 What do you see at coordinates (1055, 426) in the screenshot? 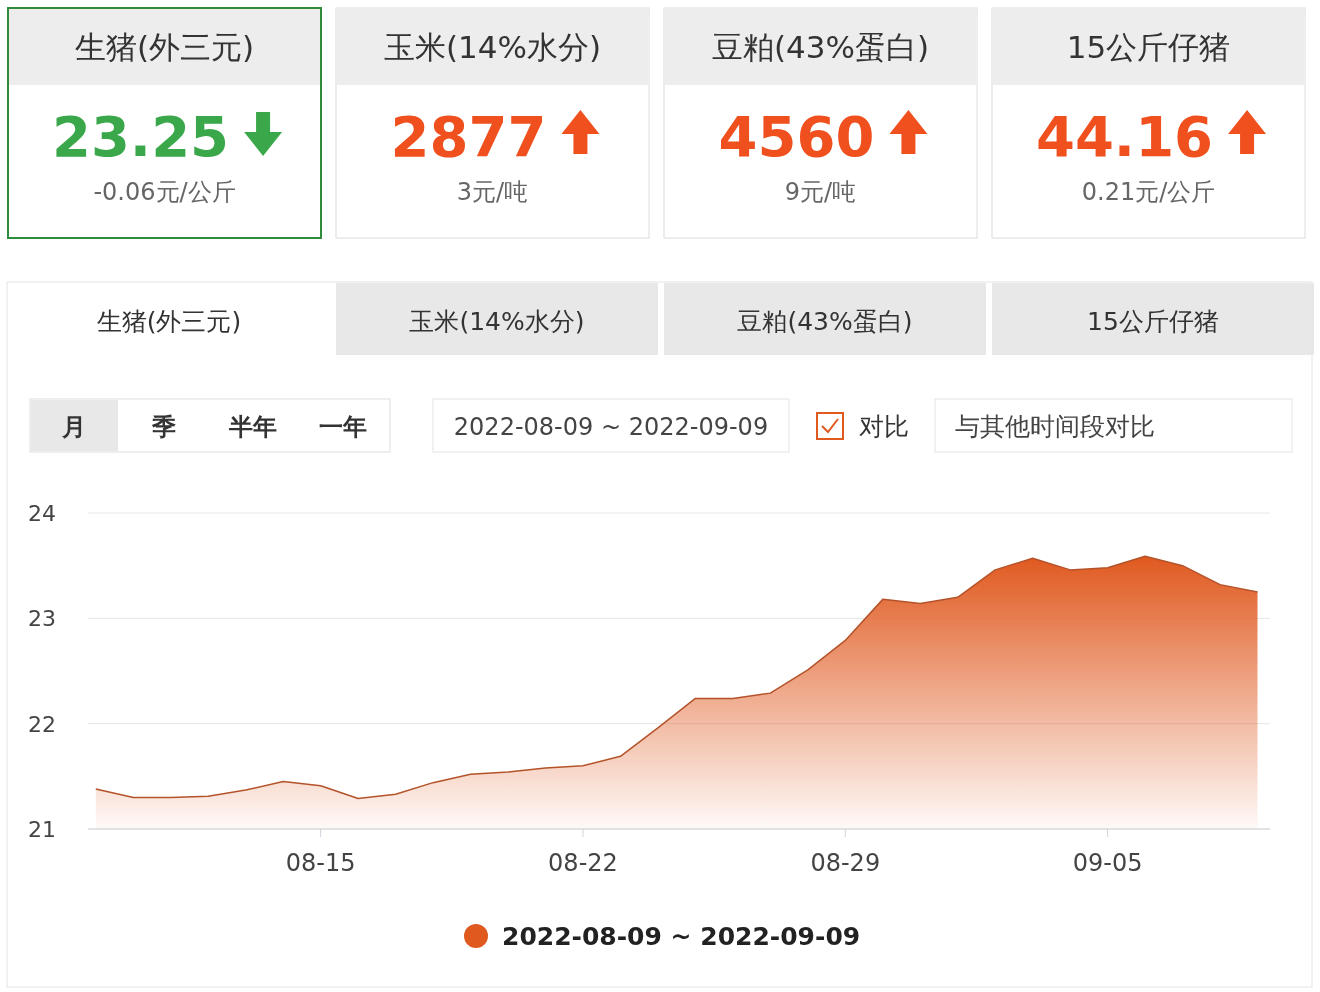
I see `text: 与其他时间段对比` at bounding box center [1055, 426].